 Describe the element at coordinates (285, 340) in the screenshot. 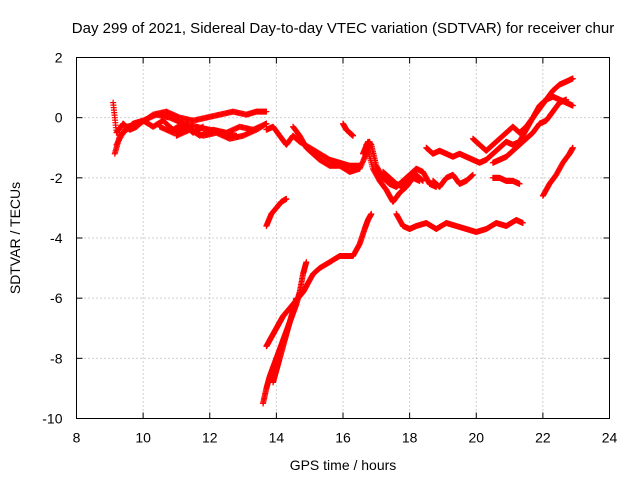

I see `series-arc9` at that location.